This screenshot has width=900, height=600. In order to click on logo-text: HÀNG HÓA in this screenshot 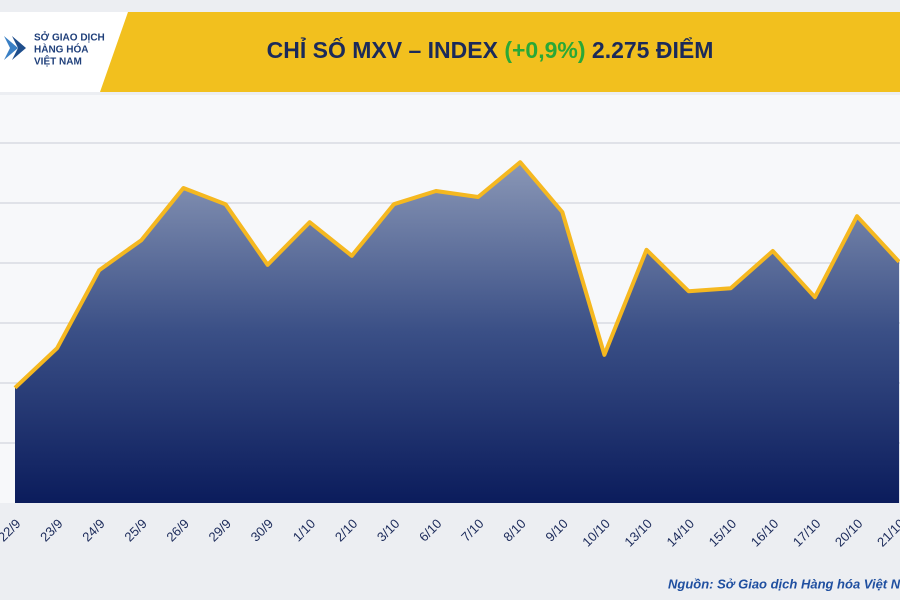, I will do `click(61, 49)`.